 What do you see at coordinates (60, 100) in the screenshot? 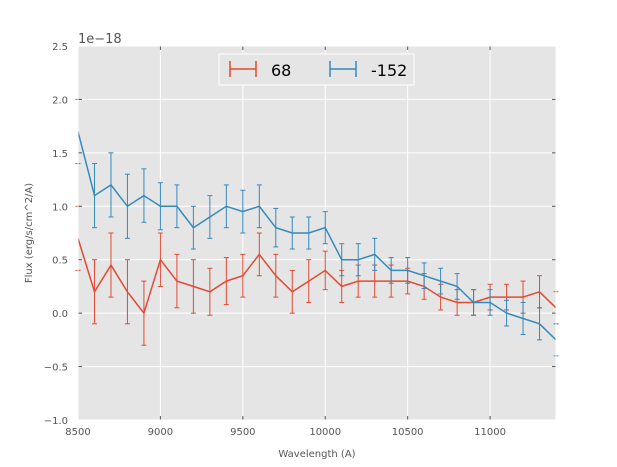
I see `y-tick-label: 2.0` at bounding box center [60, 100].